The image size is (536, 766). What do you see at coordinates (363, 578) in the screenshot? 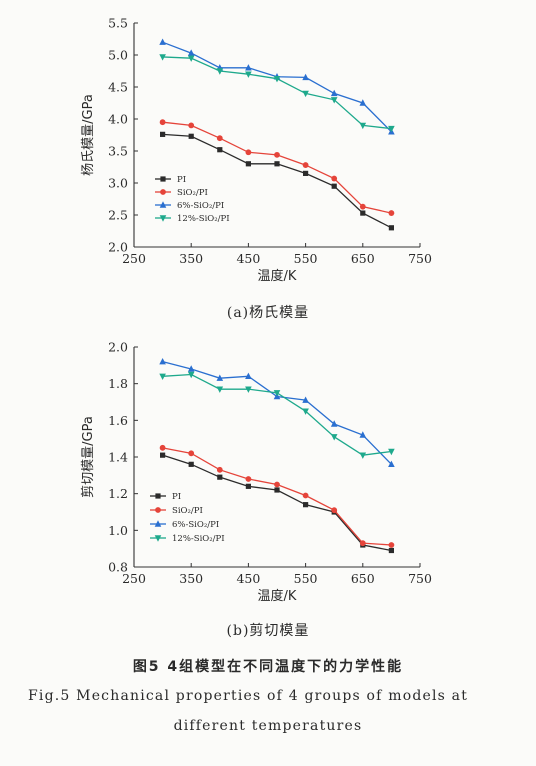
I see `x-tick-label: 650` at bounding box center [363, 578].